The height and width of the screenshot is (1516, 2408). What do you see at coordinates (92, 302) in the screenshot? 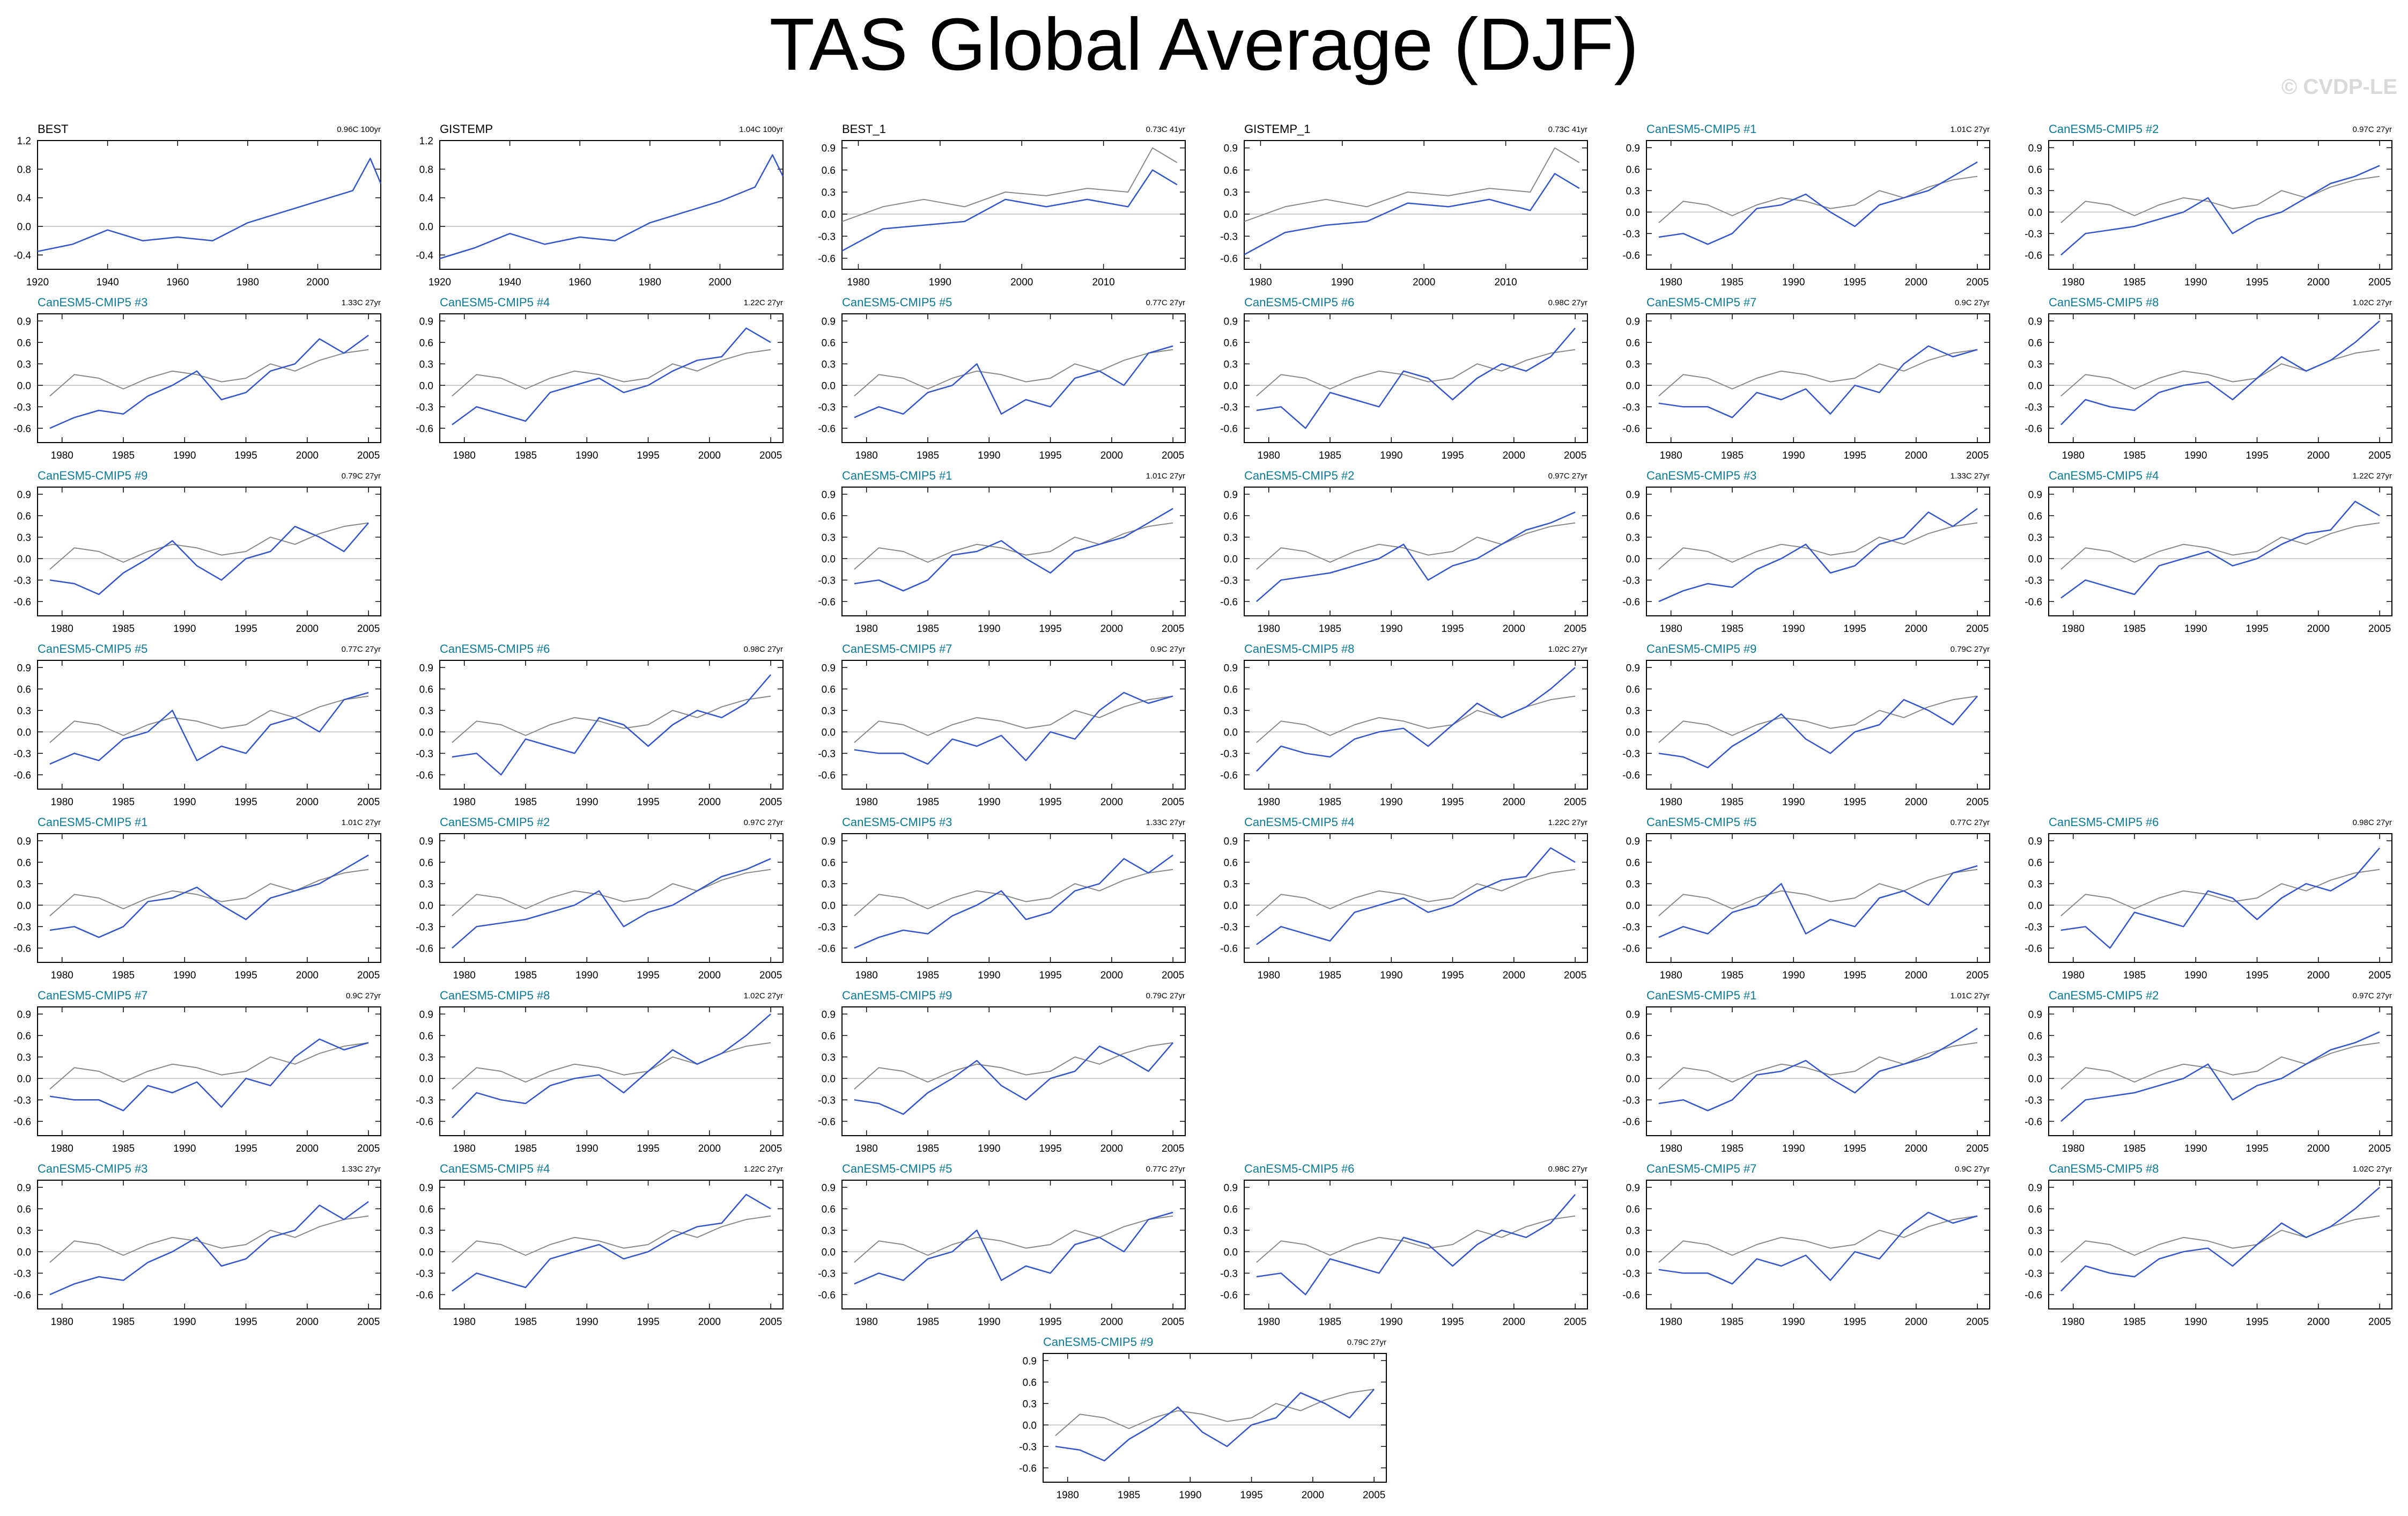
I see `panel-label: CanESM5-CMIP5 #3` at bounding box center [92, 302].